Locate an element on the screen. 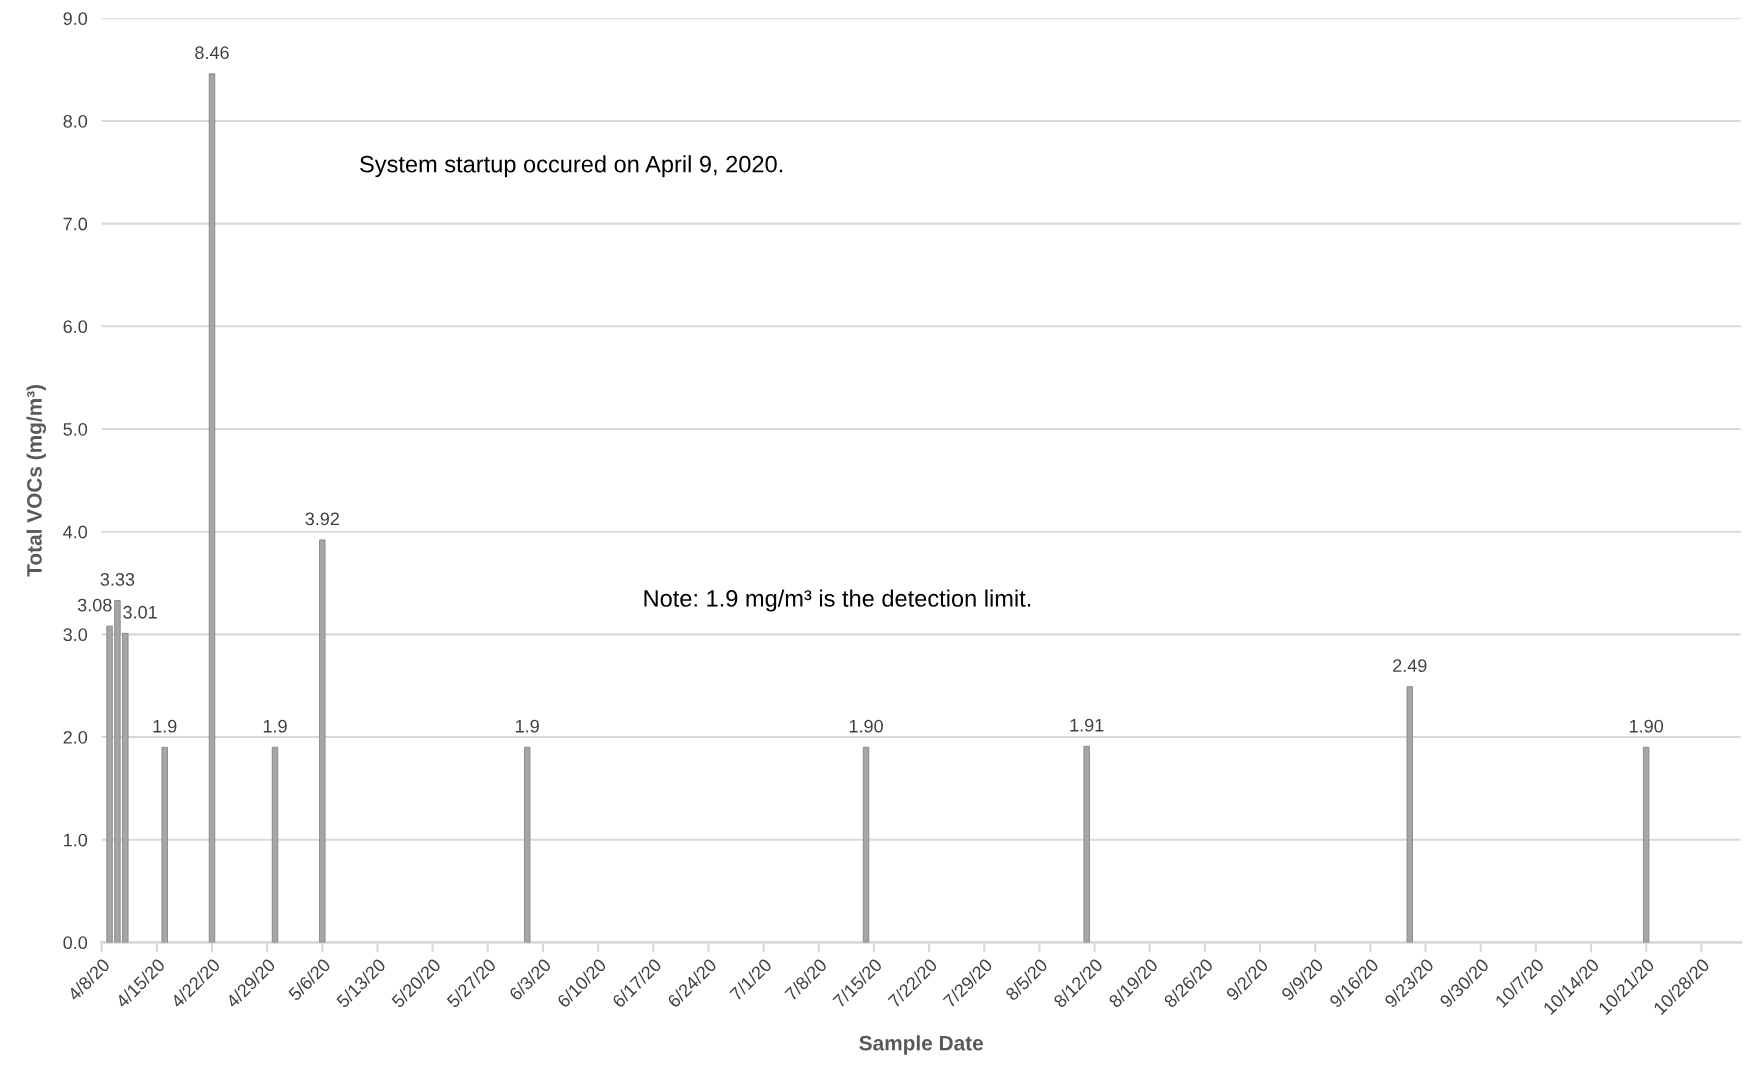 The height and width of the screenshot is (1077, 1753). y-tick-label: 8.0 is located at coordinates (75, 121).